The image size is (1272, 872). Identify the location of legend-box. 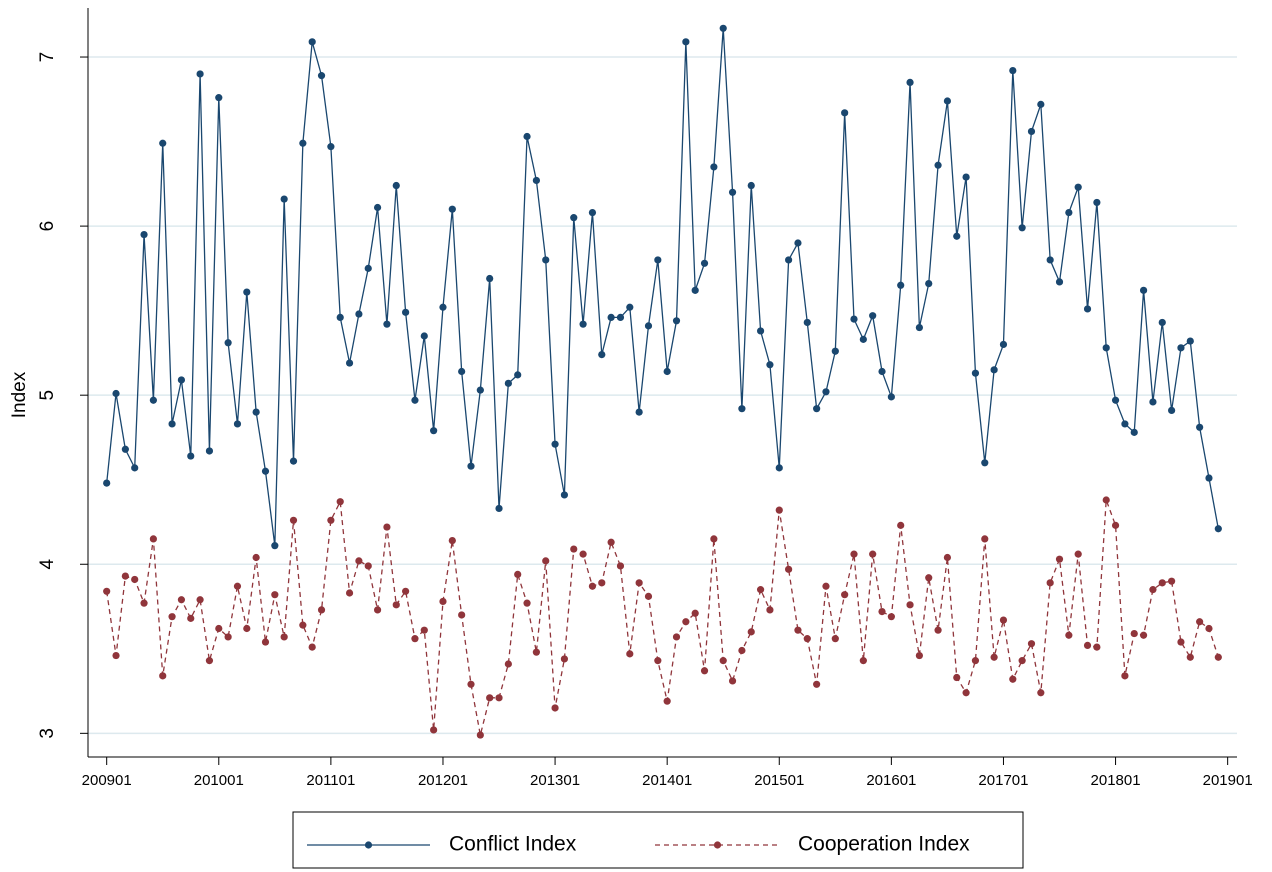
(658, 840).